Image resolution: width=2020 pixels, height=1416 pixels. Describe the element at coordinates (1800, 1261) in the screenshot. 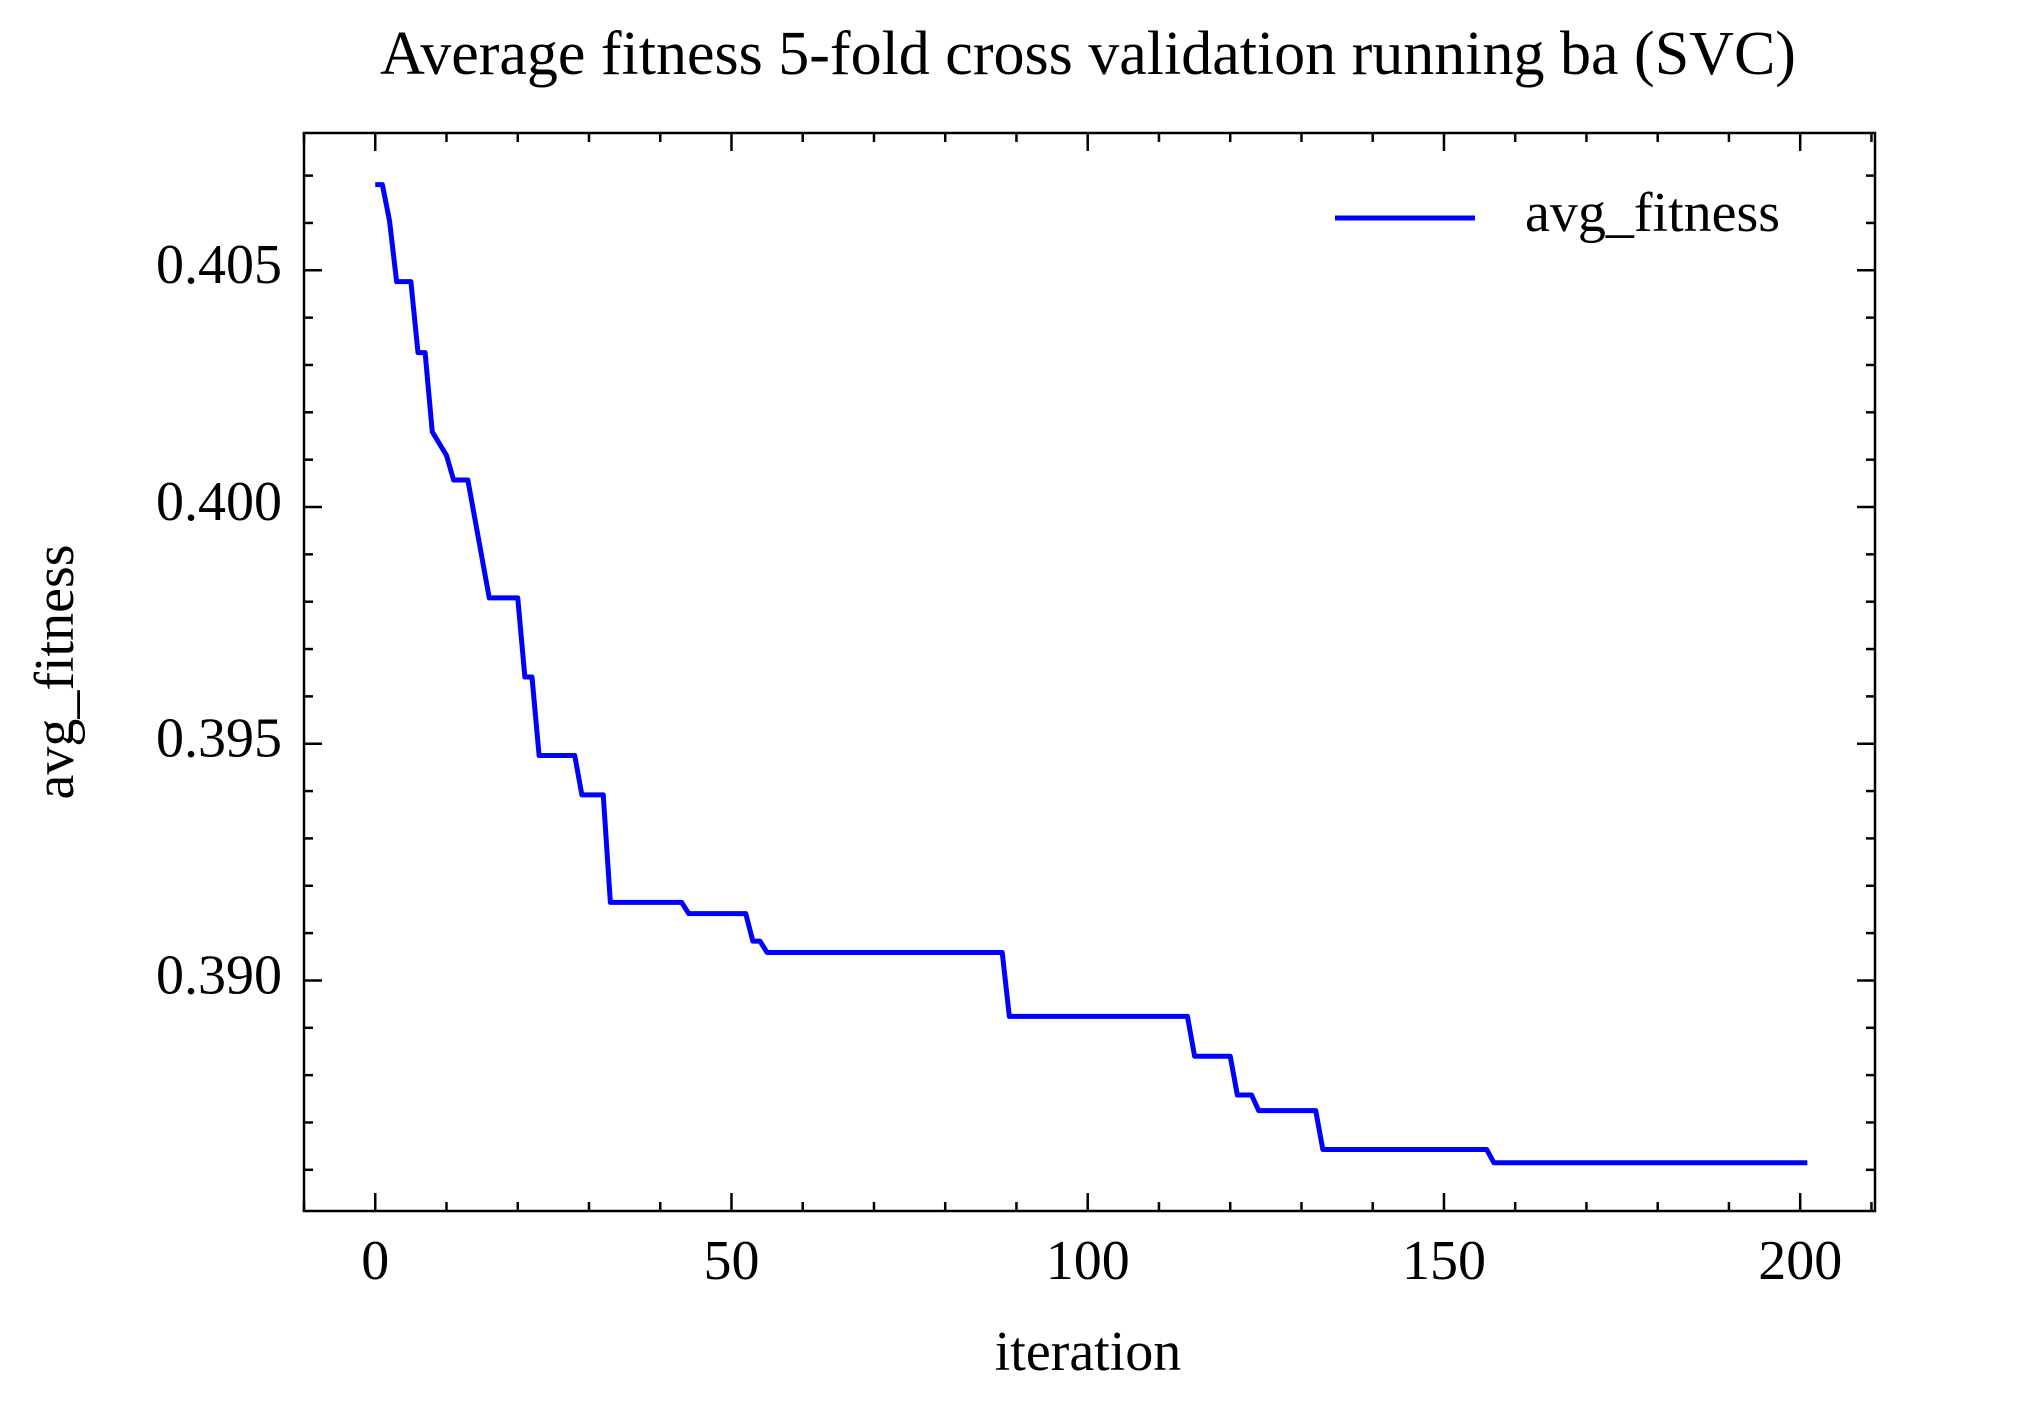

I see `x-tick-label: 200` at that location.